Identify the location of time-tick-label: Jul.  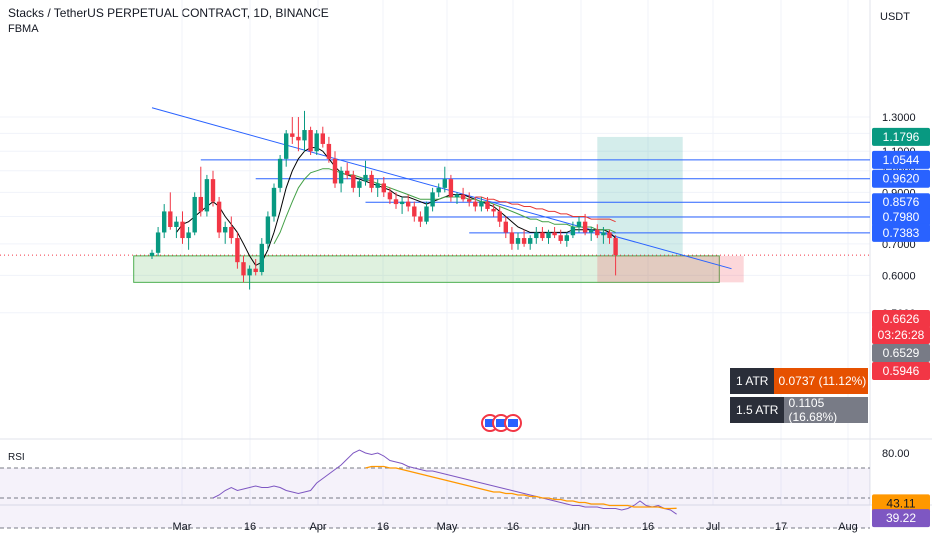
(713, 527).